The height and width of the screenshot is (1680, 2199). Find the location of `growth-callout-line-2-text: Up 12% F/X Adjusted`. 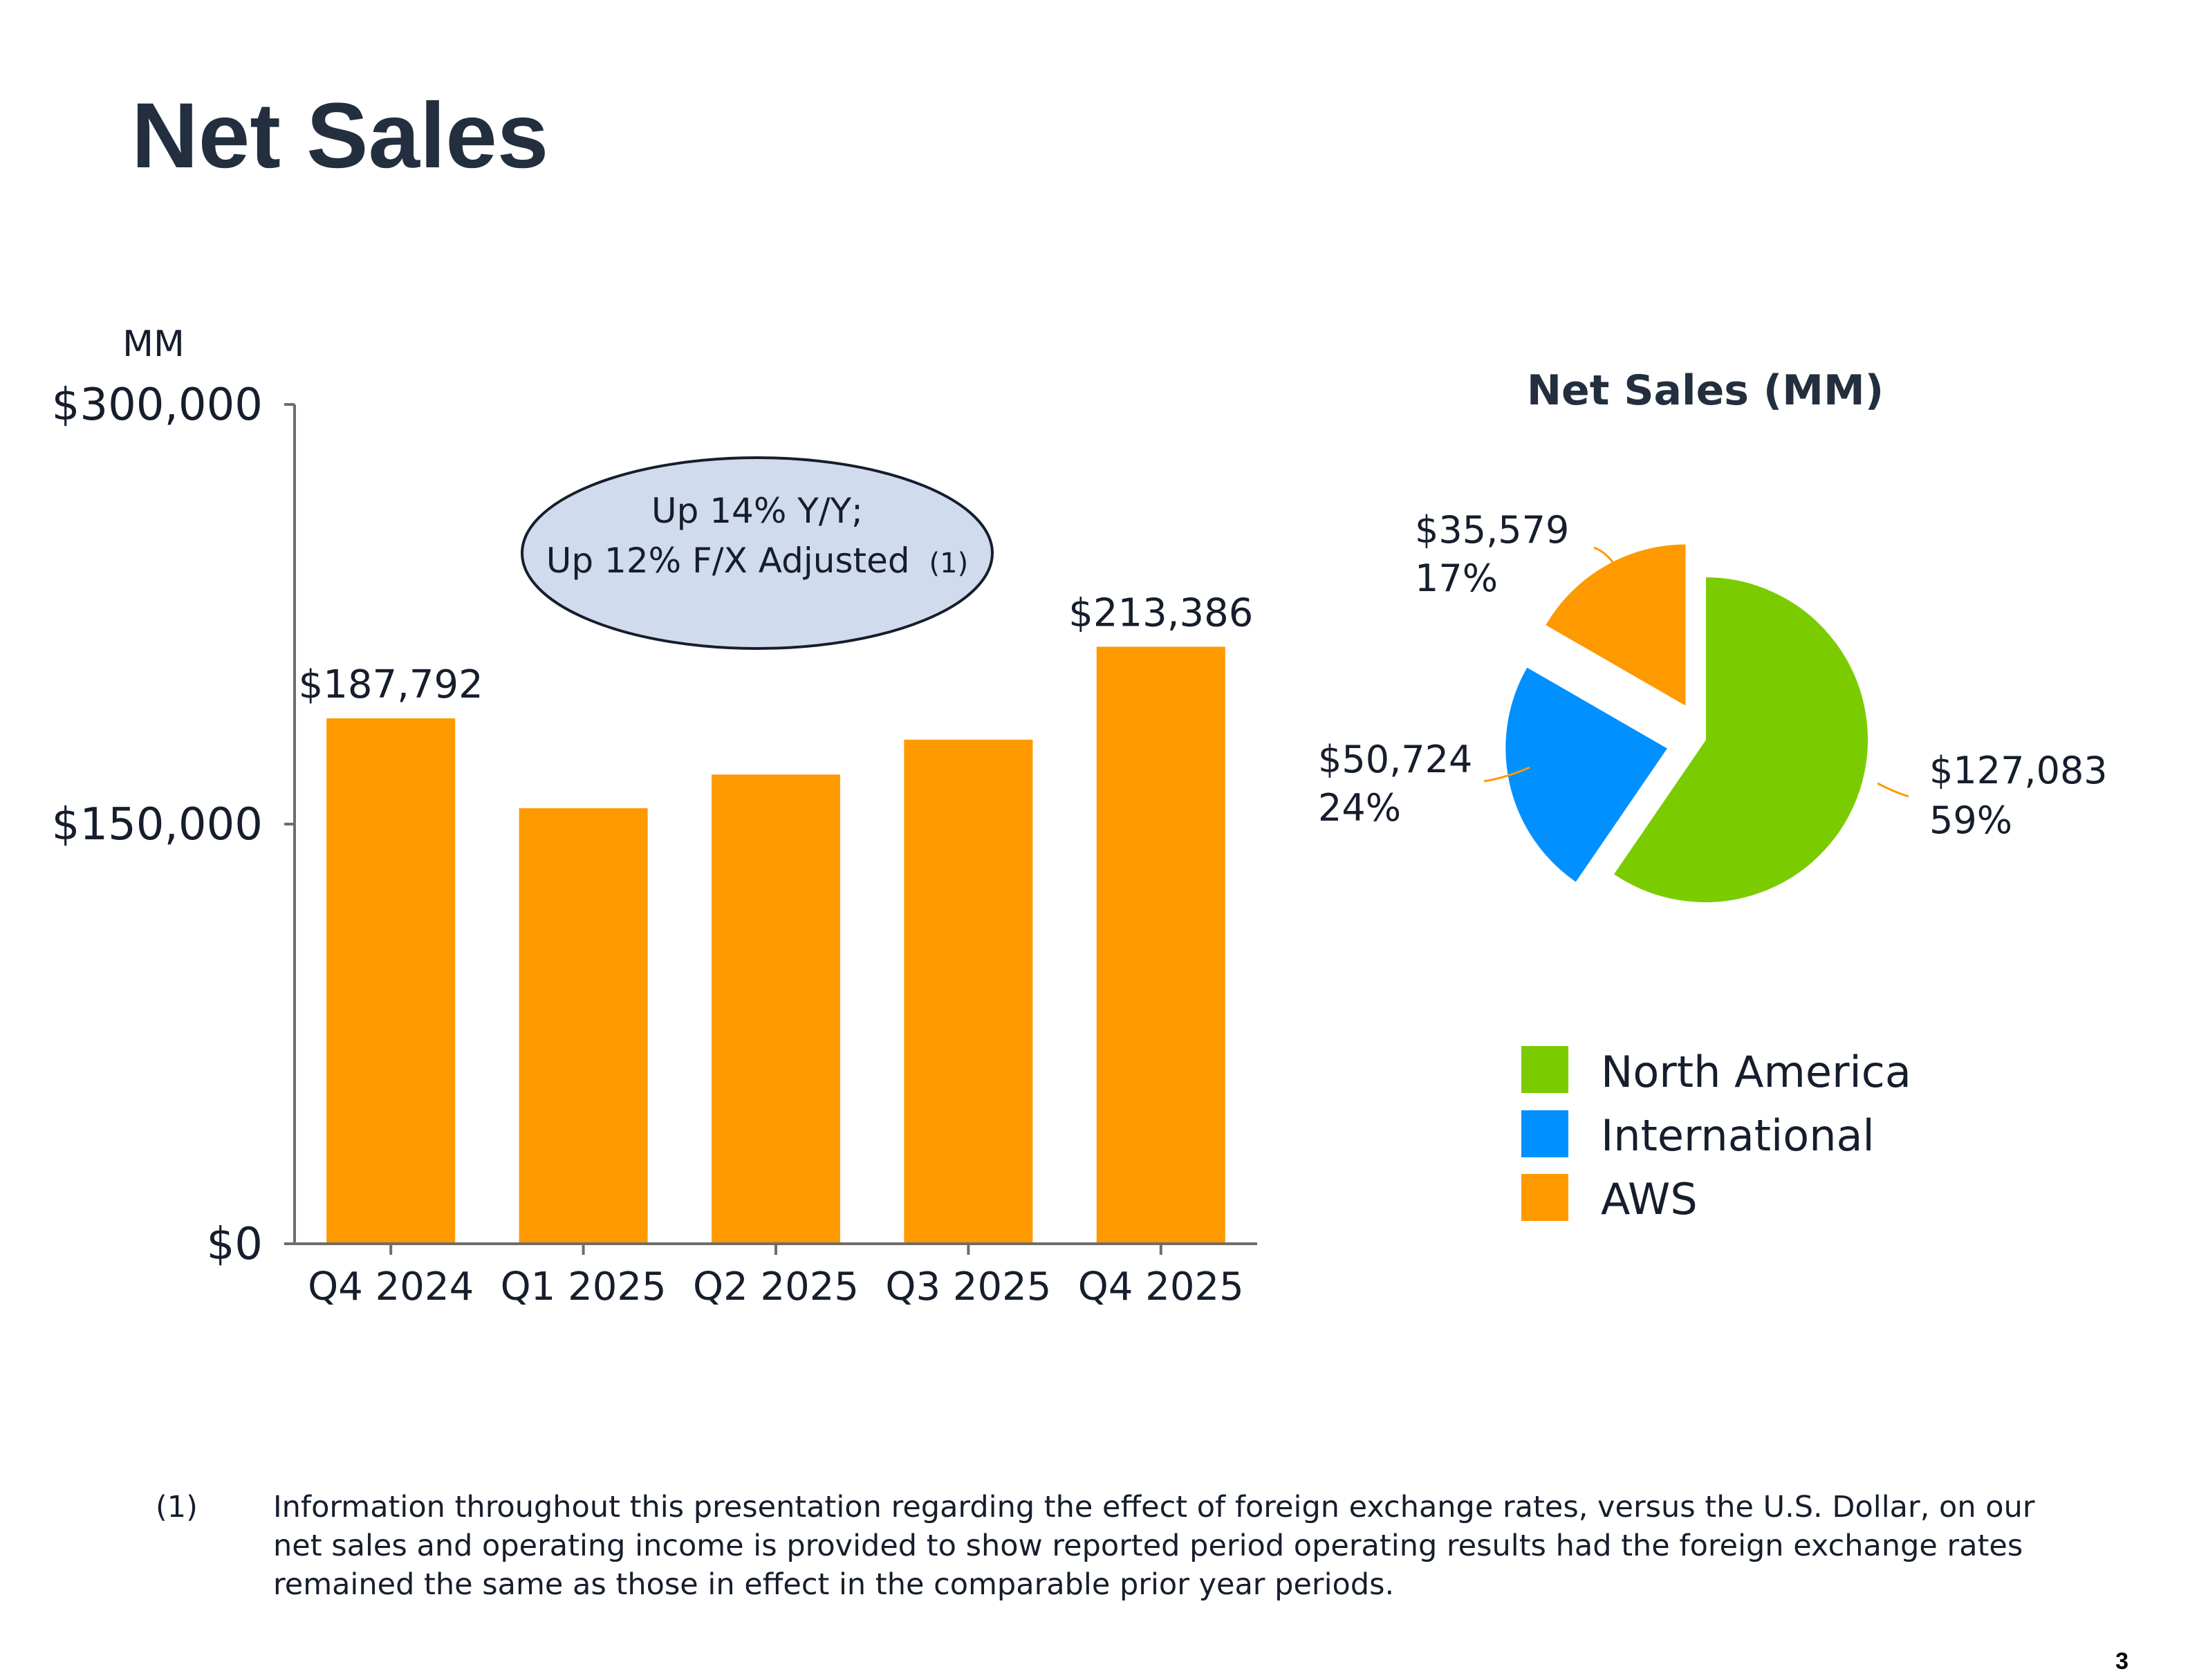

growth-callout-line-2-text: Up 12% F/X Adjusted is located at coordinates (728, 561).